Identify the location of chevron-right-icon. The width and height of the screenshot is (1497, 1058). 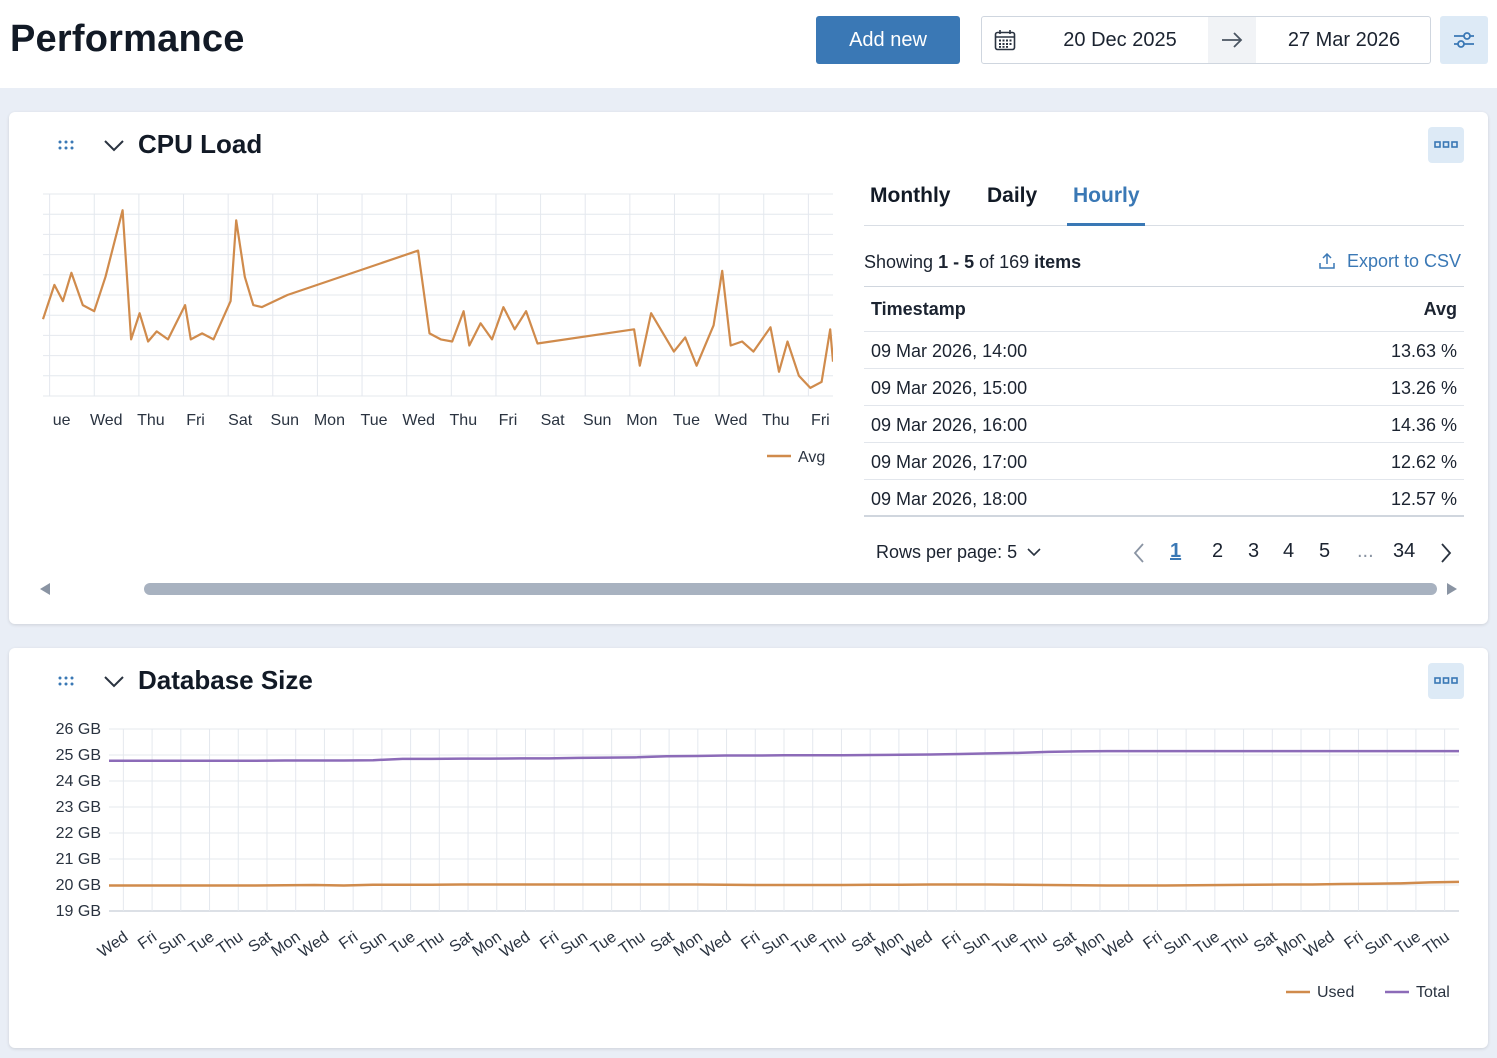
(1446, 553).